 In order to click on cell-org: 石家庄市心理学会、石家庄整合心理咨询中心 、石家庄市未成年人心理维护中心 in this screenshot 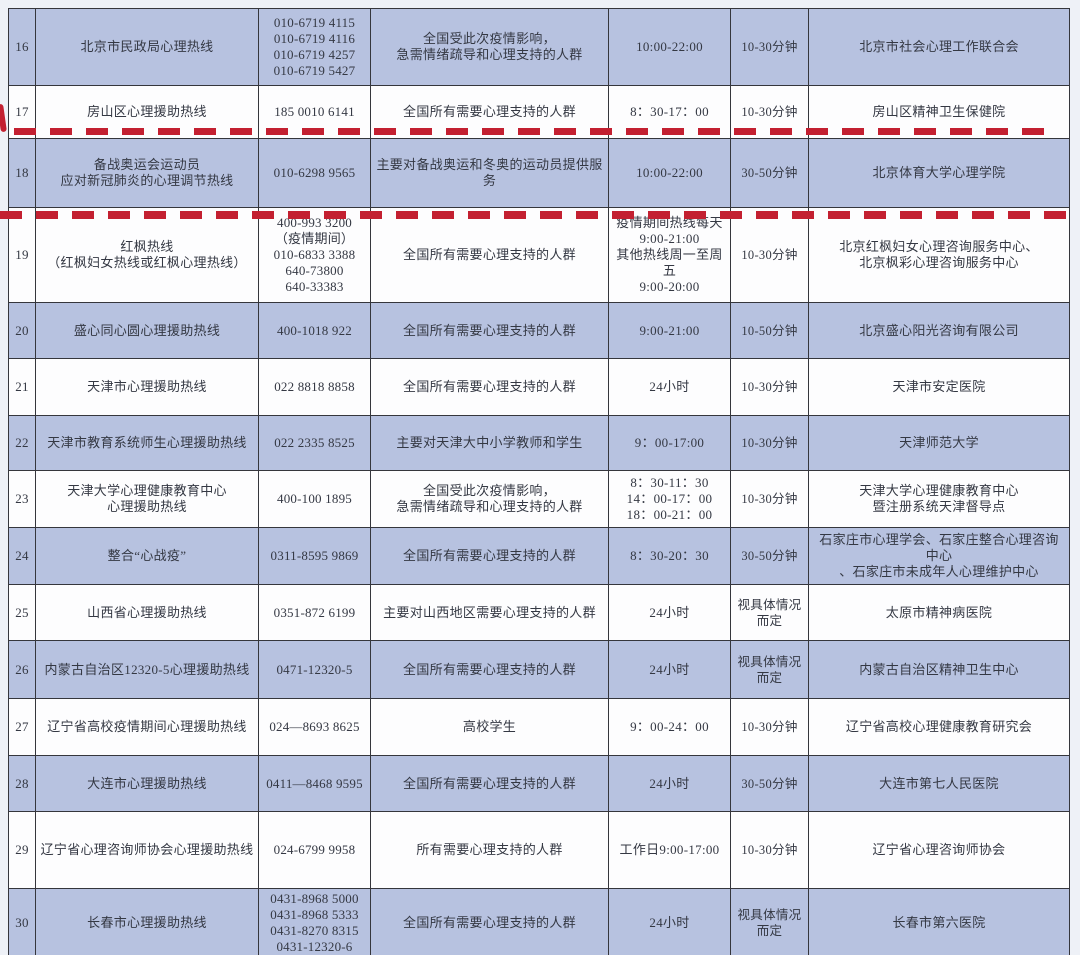, I will do `click(939, 555)`.